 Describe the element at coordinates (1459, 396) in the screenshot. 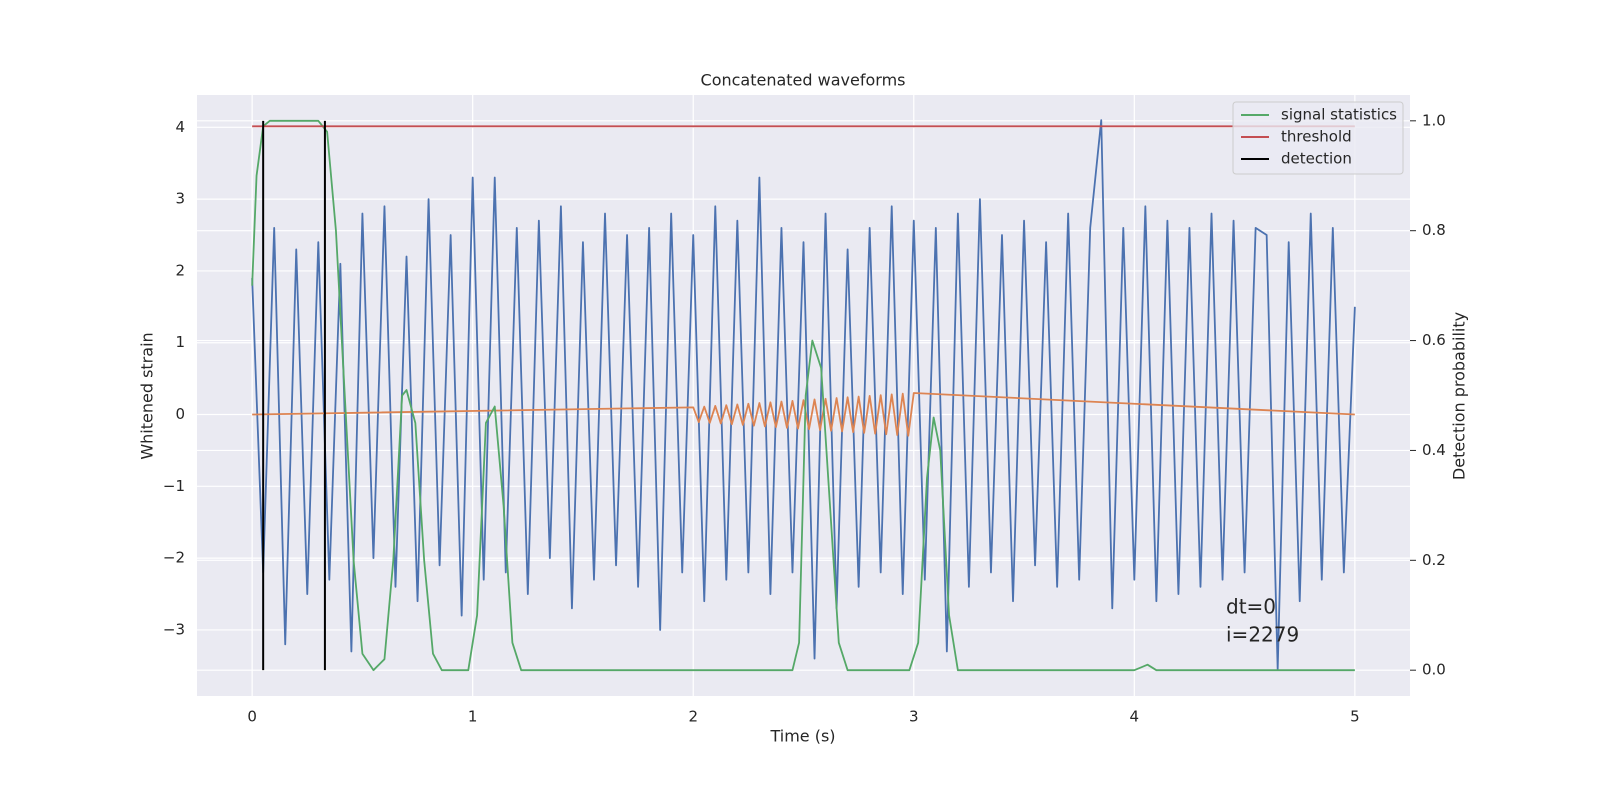

I see `y2-axis-label: Detection probability` at that location.